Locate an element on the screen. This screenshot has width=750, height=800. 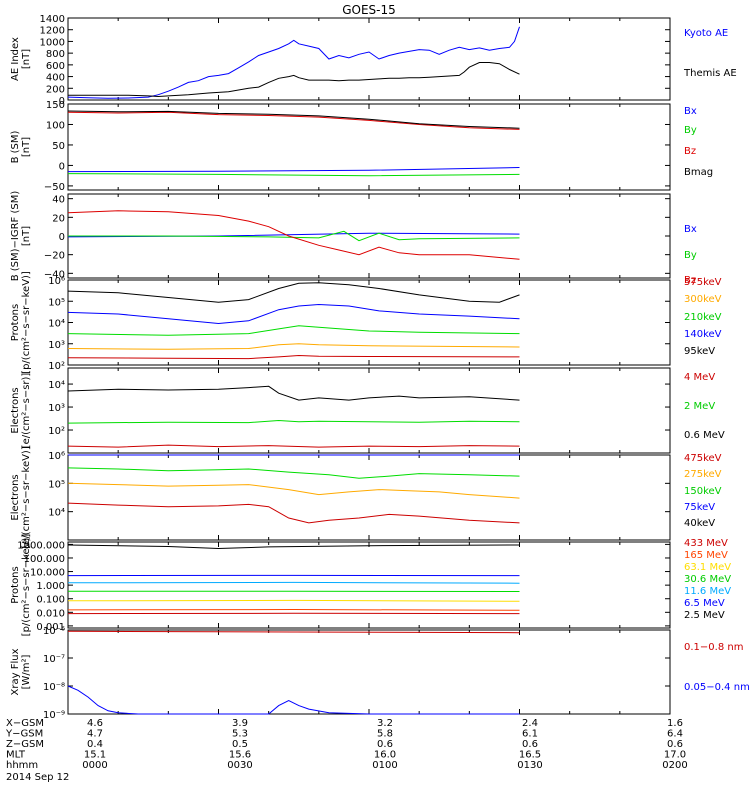
legend-label-electrons1-2: 0.6 MeV is located at coordinates (704, 435).